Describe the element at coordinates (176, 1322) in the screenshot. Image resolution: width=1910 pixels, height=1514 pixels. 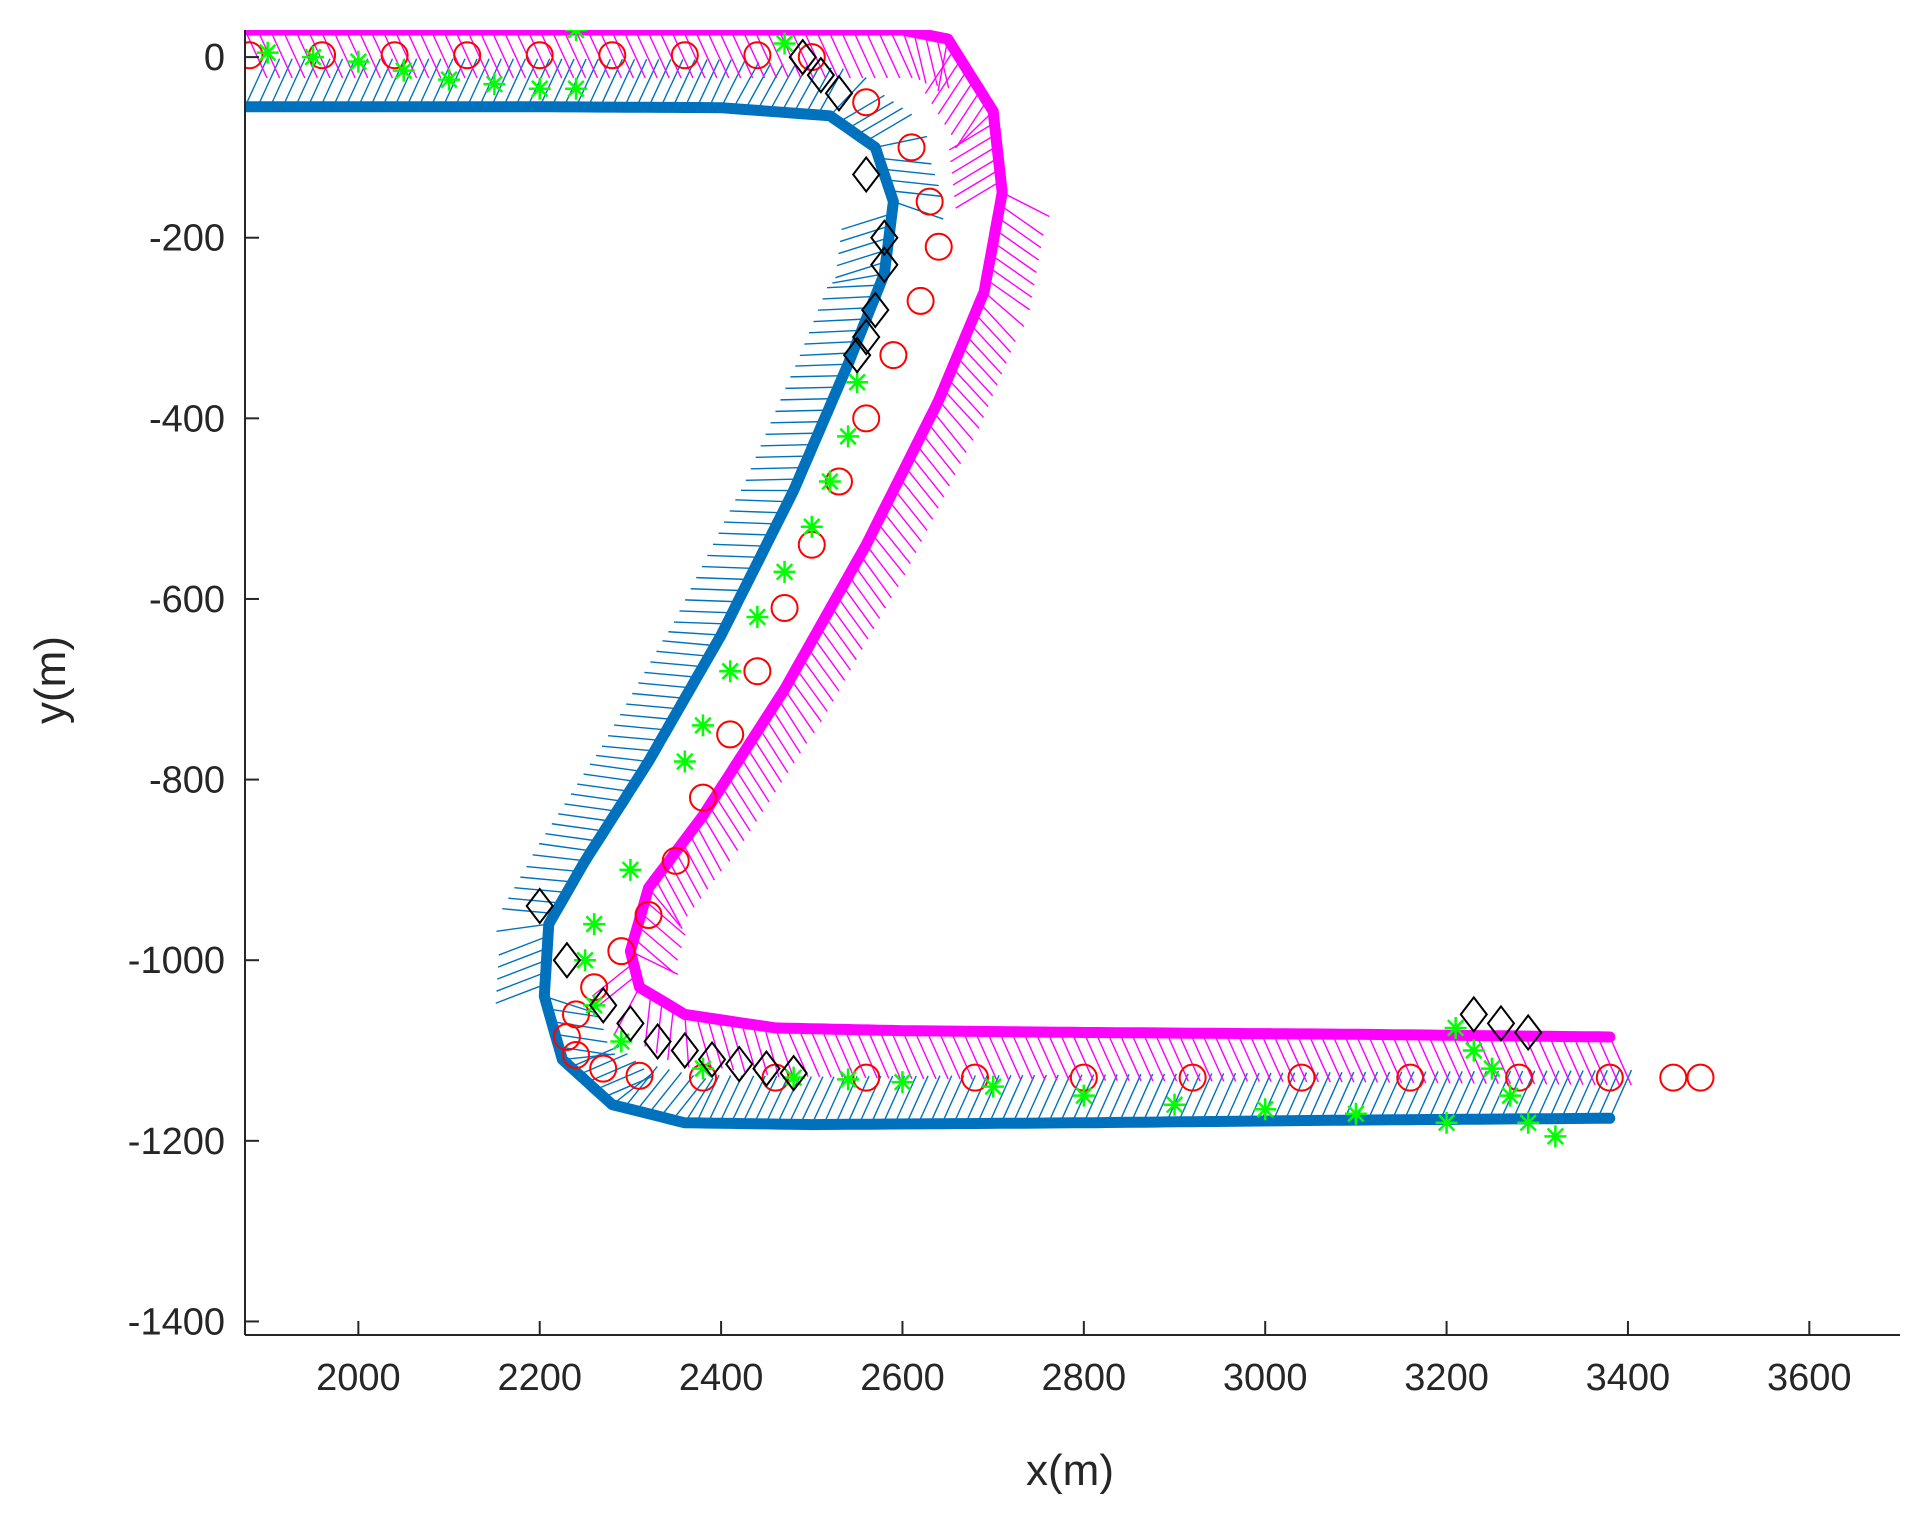
I see `y-tick-label: -1400` at that location.